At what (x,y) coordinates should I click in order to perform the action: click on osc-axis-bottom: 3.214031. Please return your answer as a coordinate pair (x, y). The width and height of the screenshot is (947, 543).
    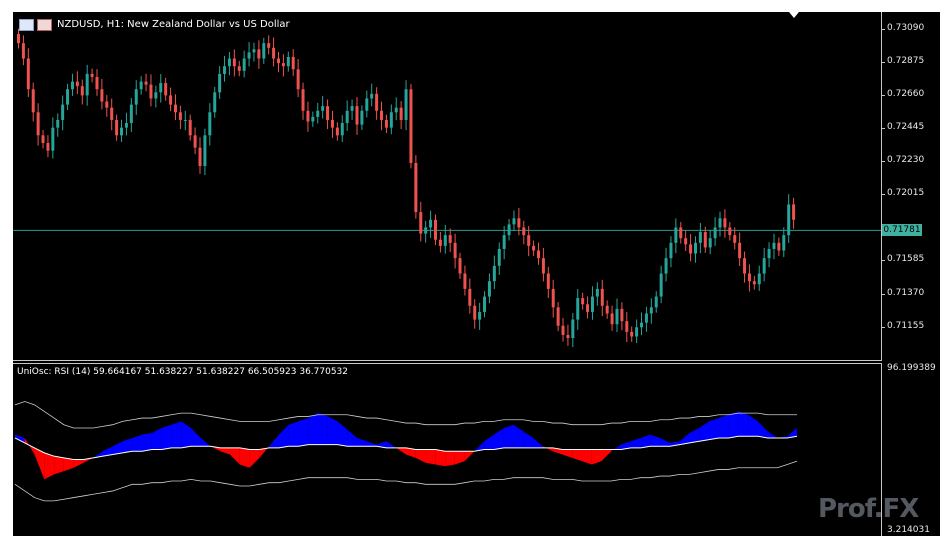
    Looking at the image, I should click on (908, 530).